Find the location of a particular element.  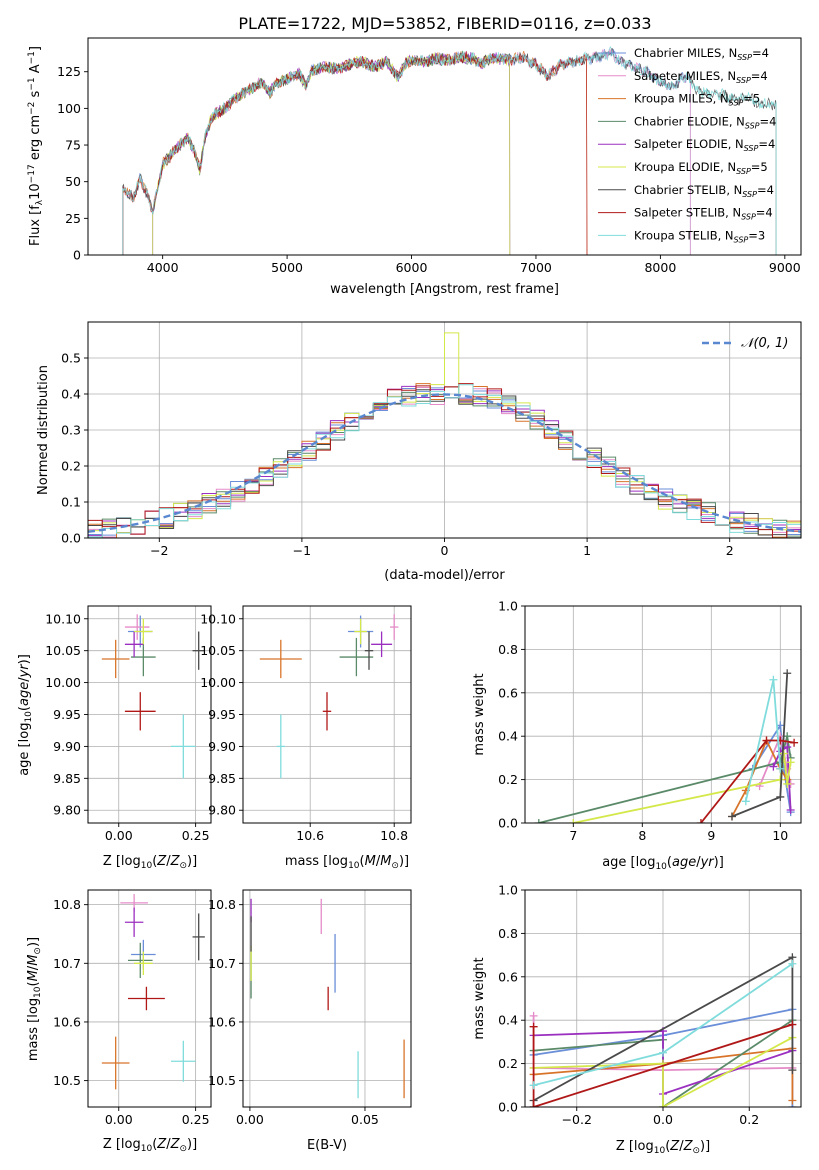

histogram-series is located at coordinates (444, 463).